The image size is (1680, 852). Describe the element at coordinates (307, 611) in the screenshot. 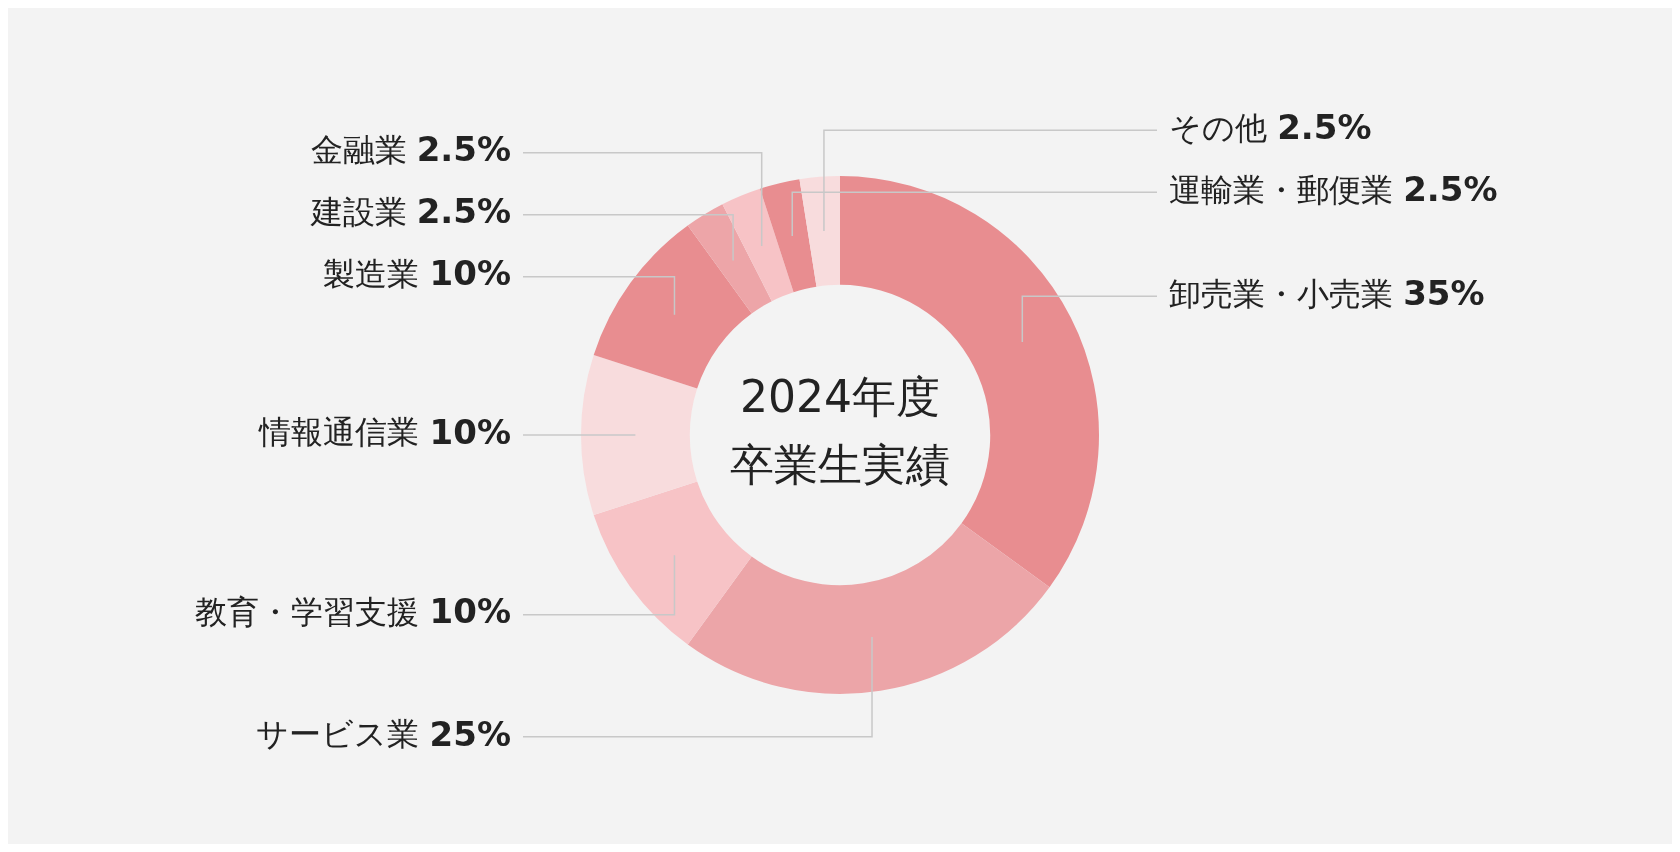

I see `slice-label: 教育・学習支援` at that location.